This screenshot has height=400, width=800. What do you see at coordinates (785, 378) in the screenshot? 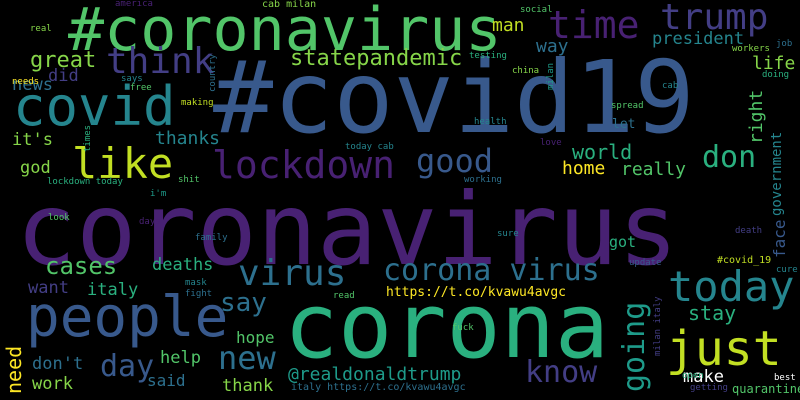
I see `word-best: best` at bounding box center [785, 378].